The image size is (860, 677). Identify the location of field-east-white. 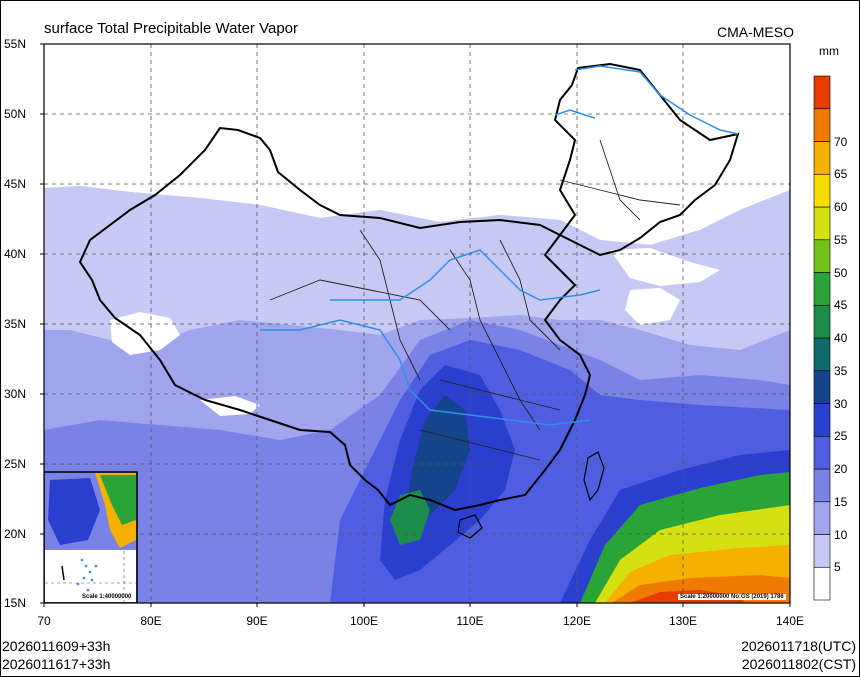
(665, 267).